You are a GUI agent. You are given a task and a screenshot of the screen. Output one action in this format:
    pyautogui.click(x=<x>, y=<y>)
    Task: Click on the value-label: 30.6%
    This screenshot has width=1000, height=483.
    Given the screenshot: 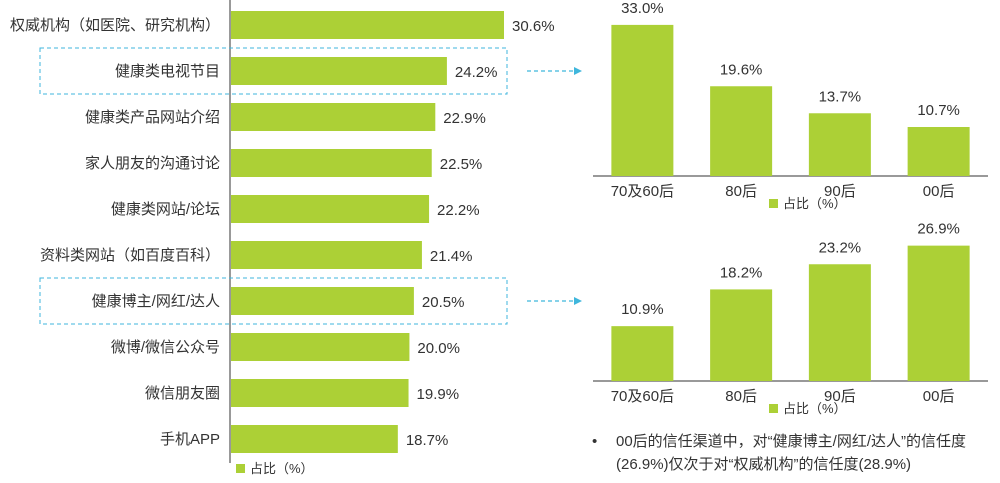 What is the action you would take?
    pyautogui.click(x=533, y=26)
    